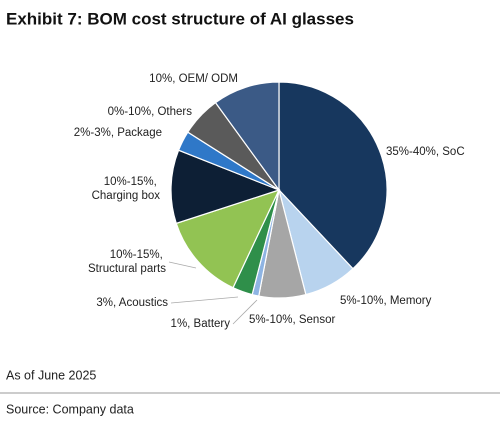 Image resolution: width=500 pixels, height=436 pixels. I want to click on footnote: As of June 2025, so click(51, 375).